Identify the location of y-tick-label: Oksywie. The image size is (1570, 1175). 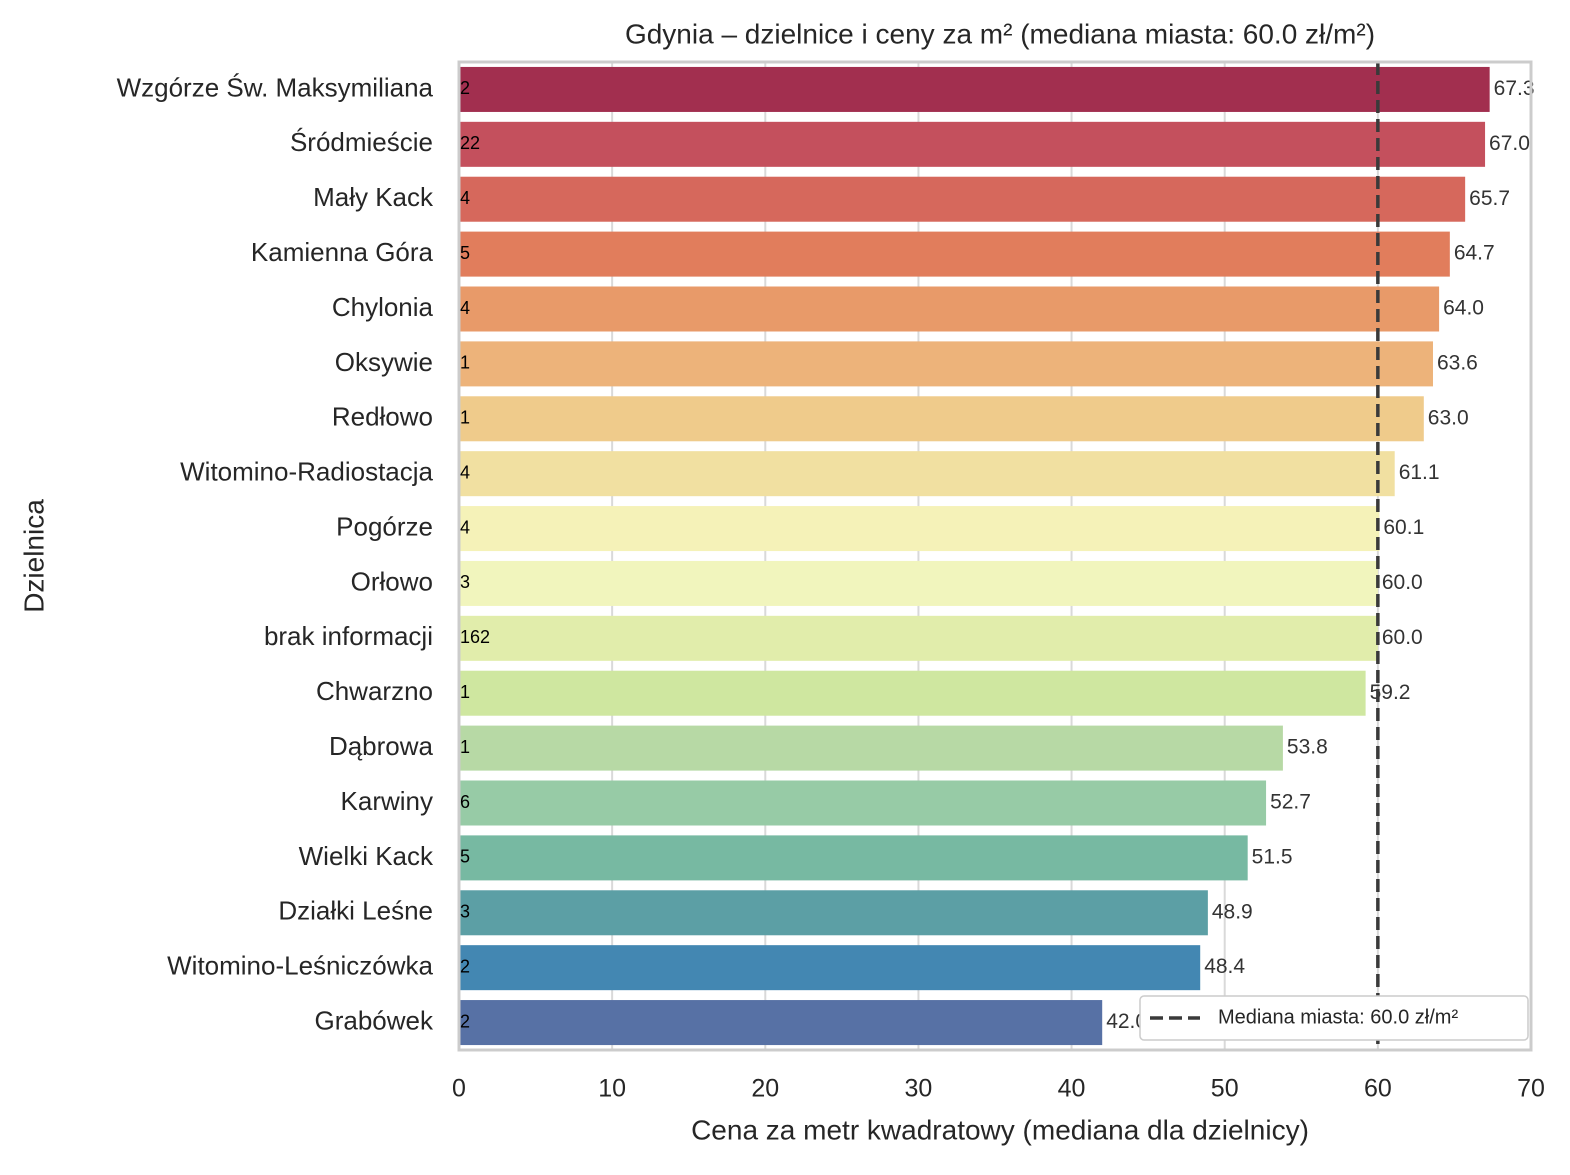
(384, 362).